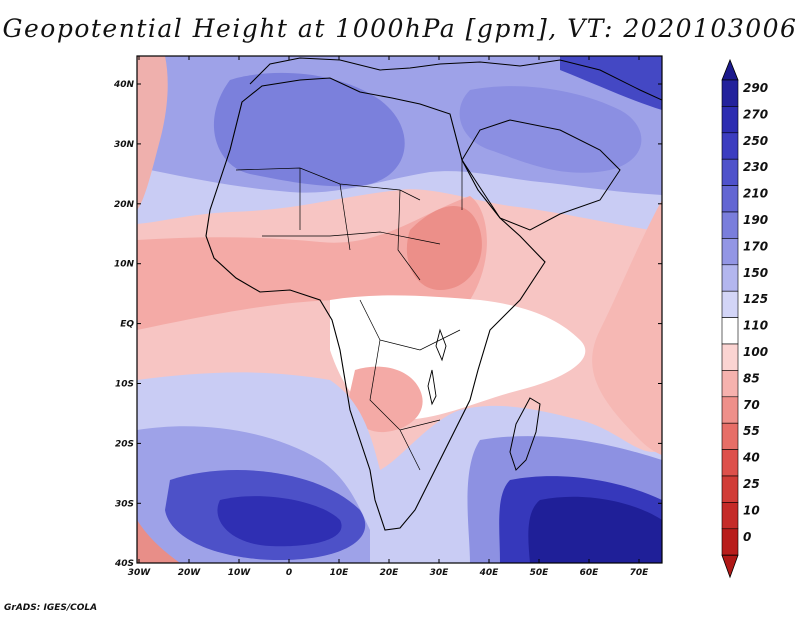  Describe the element at coordinates (444, 247) in the screenshot. I see `sudan-high-area` at that location.